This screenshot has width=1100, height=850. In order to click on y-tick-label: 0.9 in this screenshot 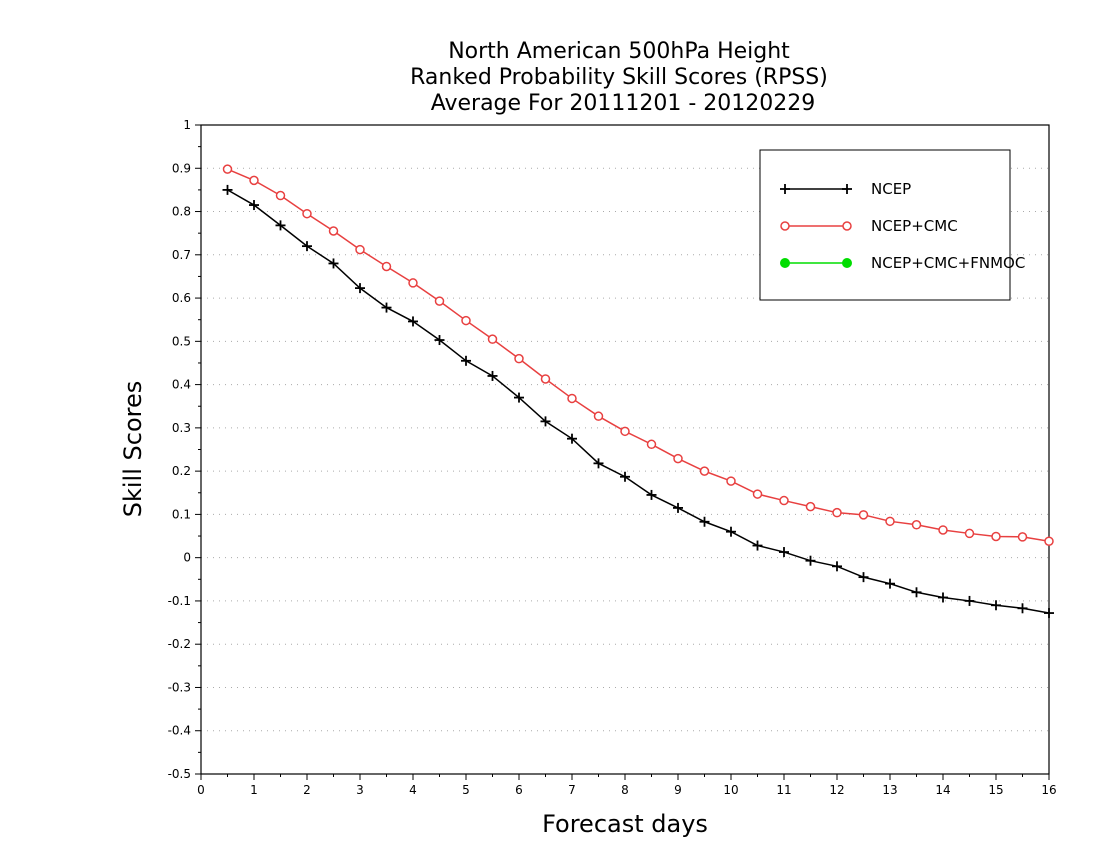, I will do `click(181, 168)`.